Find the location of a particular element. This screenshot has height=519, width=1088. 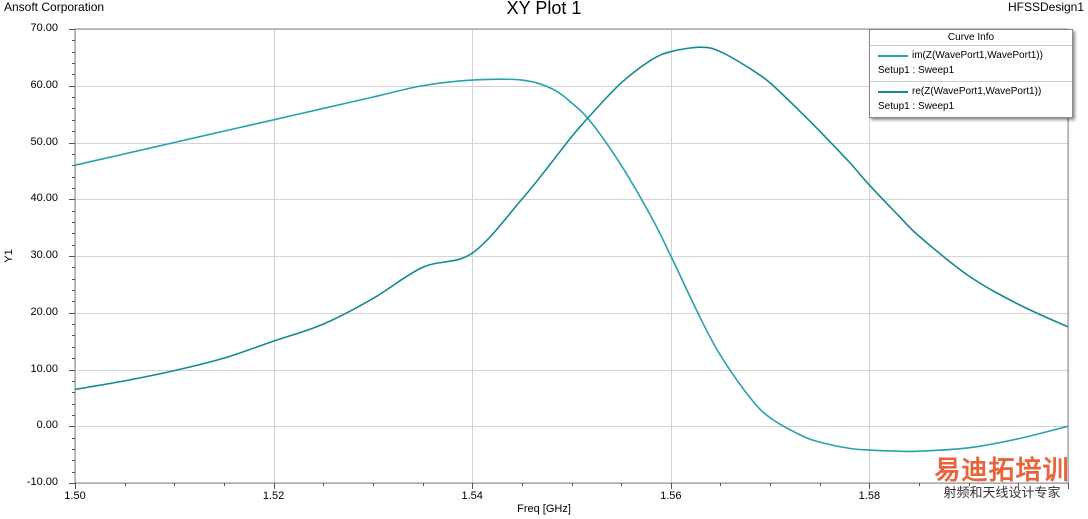

watermark-logo-text: 易迪拓培训 is located at coordinates (1002, 471).